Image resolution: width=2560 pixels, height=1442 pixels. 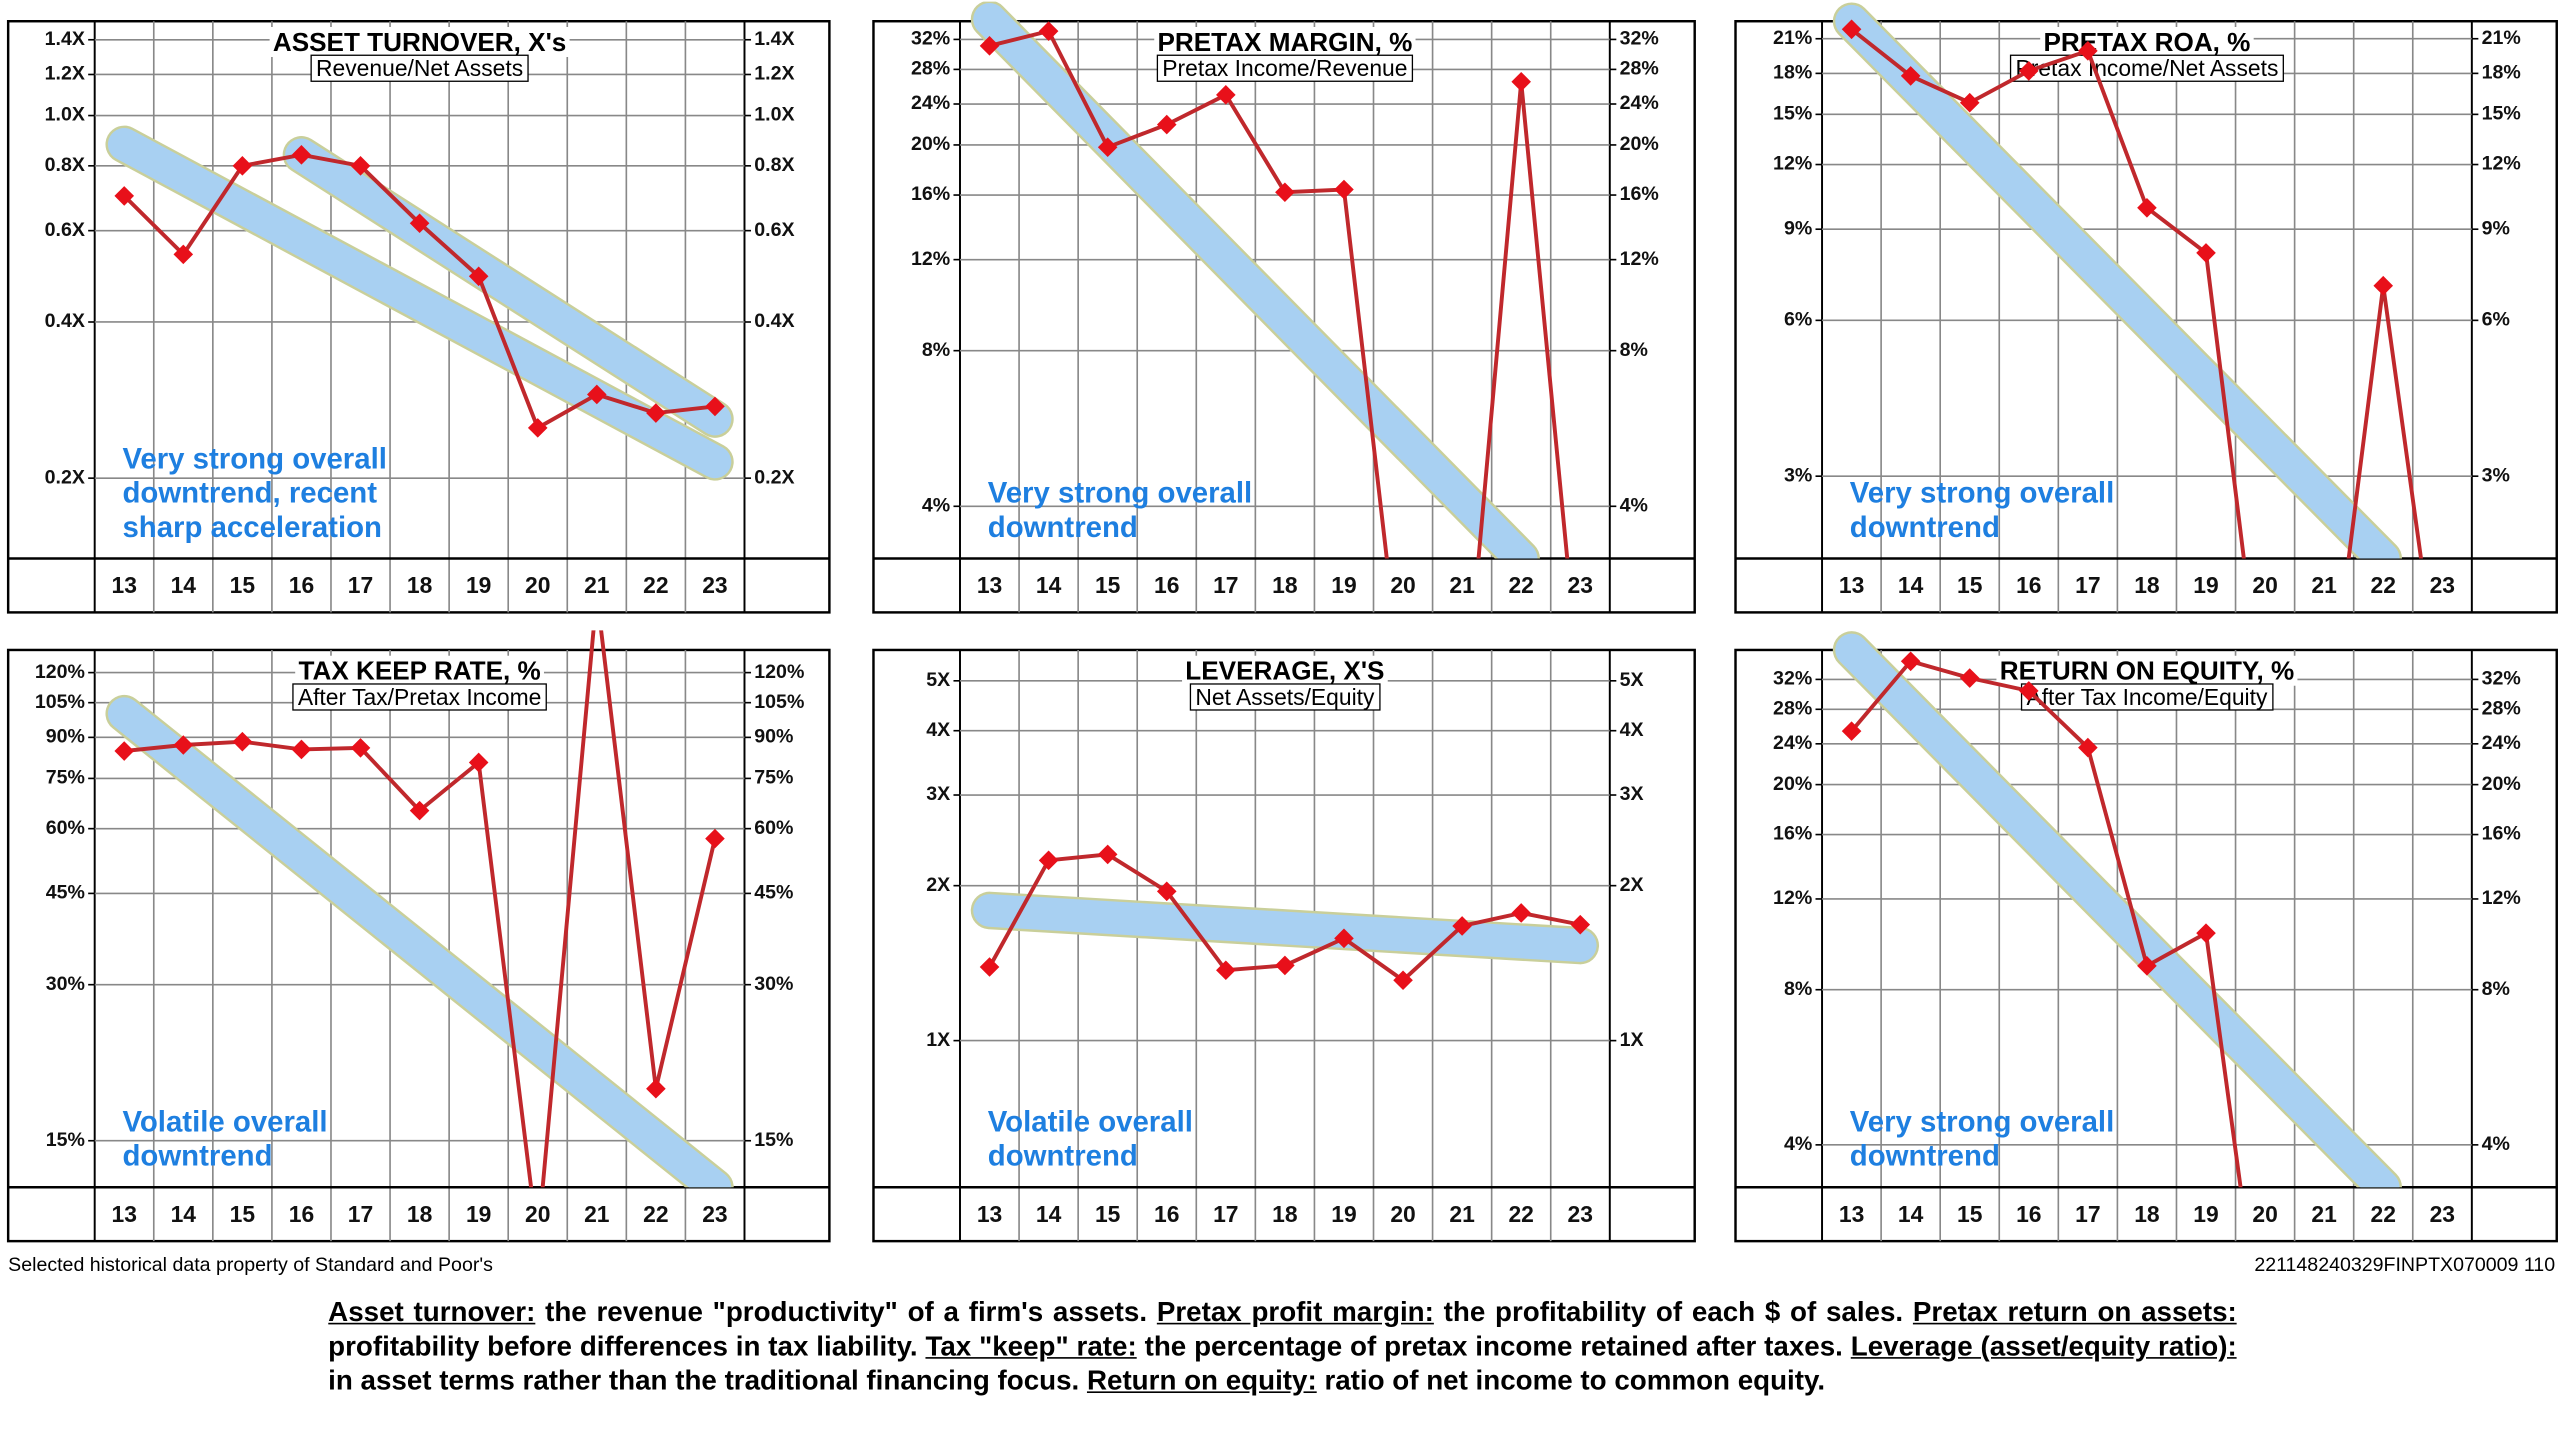 What do you see at coordinates (1632, 794) in the screenshot?
I see `y2-tick-label: 3X` at bounding box center [1632, 794].